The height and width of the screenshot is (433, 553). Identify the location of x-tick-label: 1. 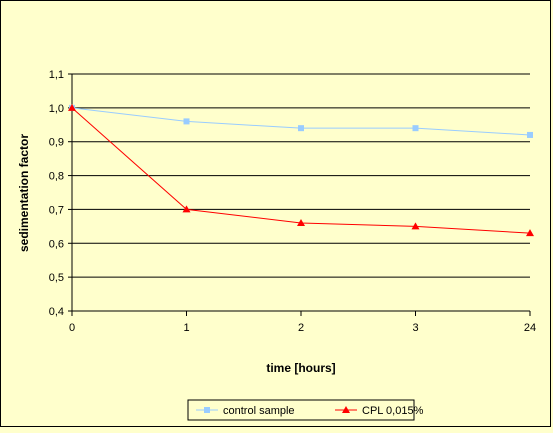
(186, 328).